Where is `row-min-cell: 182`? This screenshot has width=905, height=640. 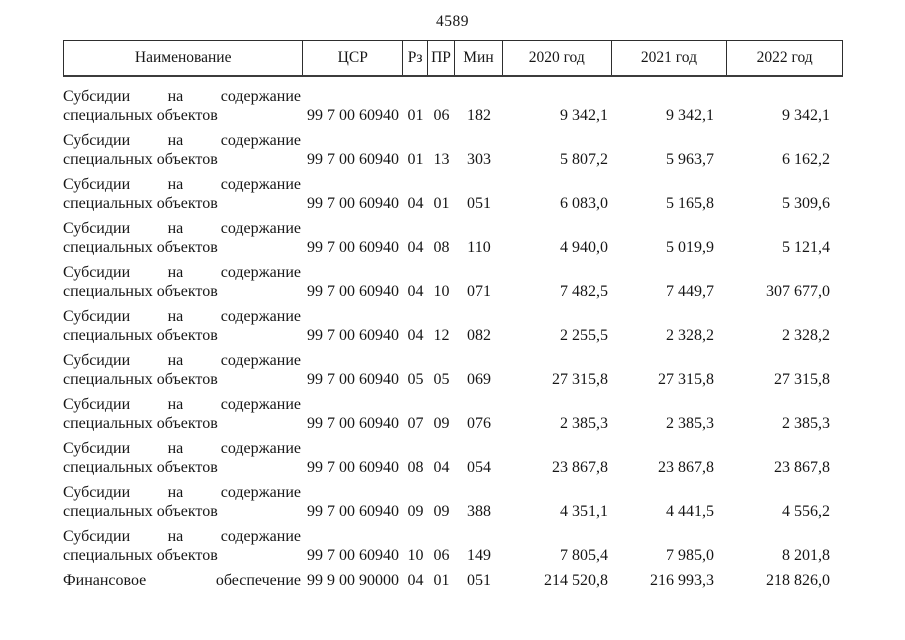
row-min-cell: 182 is located at coordinates (479, 115).